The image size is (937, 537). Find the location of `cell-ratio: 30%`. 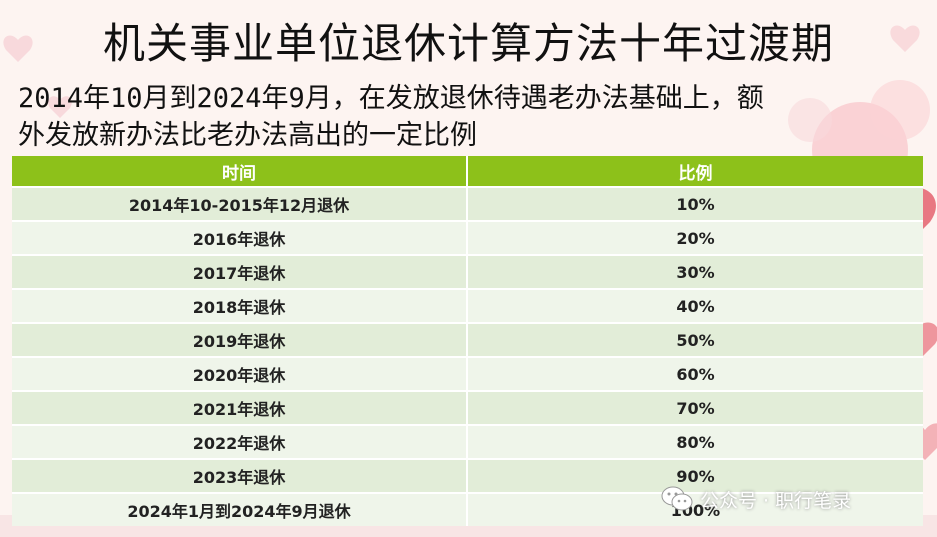

cell-ratio: 30% is located at coordinates (695, 271).